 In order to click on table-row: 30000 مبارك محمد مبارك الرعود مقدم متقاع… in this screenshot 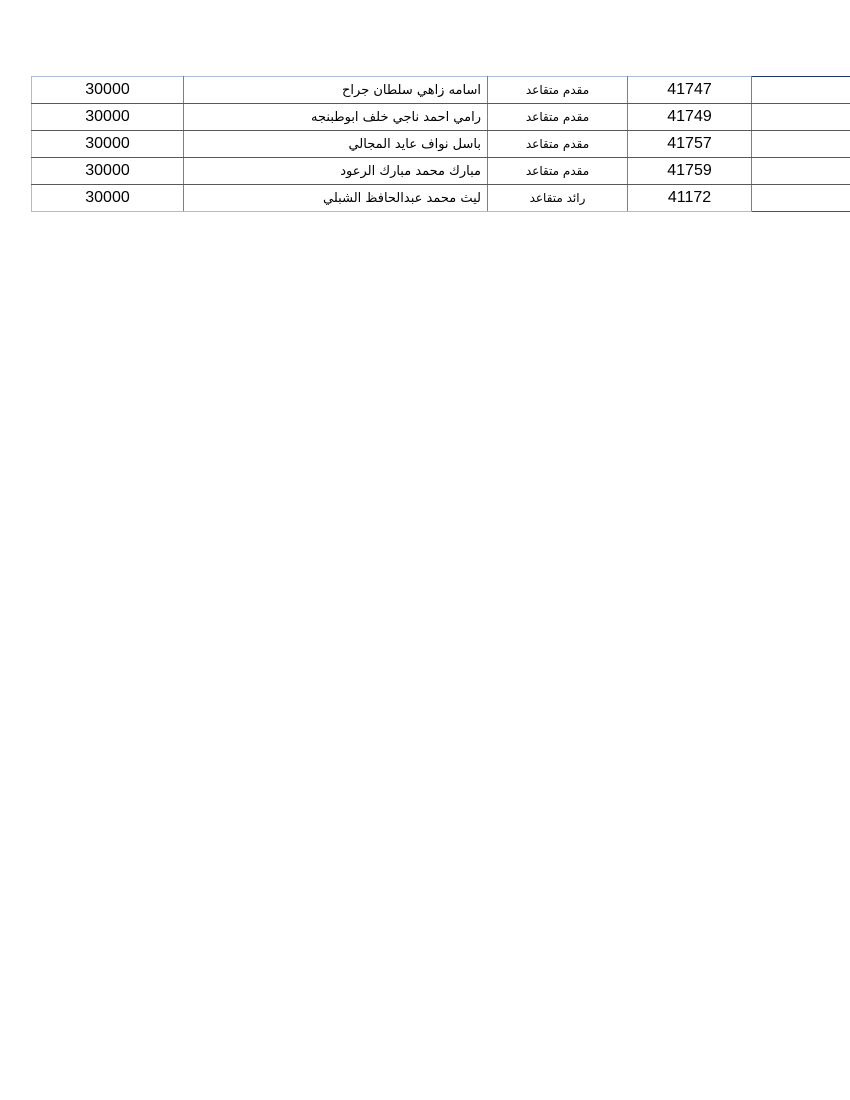, I will do `click(440, 171)`.